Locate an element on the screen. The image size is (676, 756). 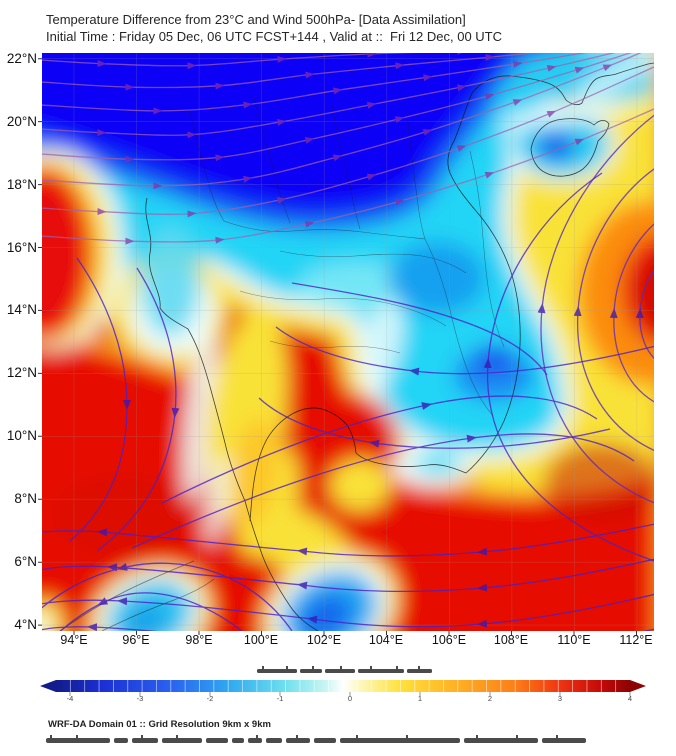
svg-text: 2 is located at coordinates (490, 698).